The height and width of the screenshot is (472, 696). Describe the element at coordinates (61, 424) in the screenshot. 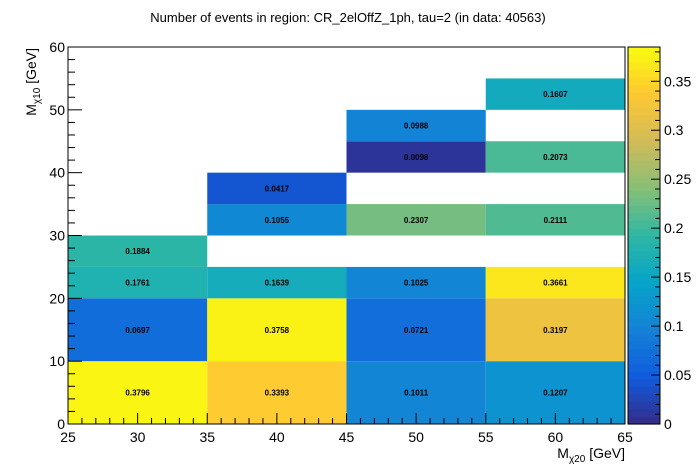

I see `y-tick-label: 0` at that location.